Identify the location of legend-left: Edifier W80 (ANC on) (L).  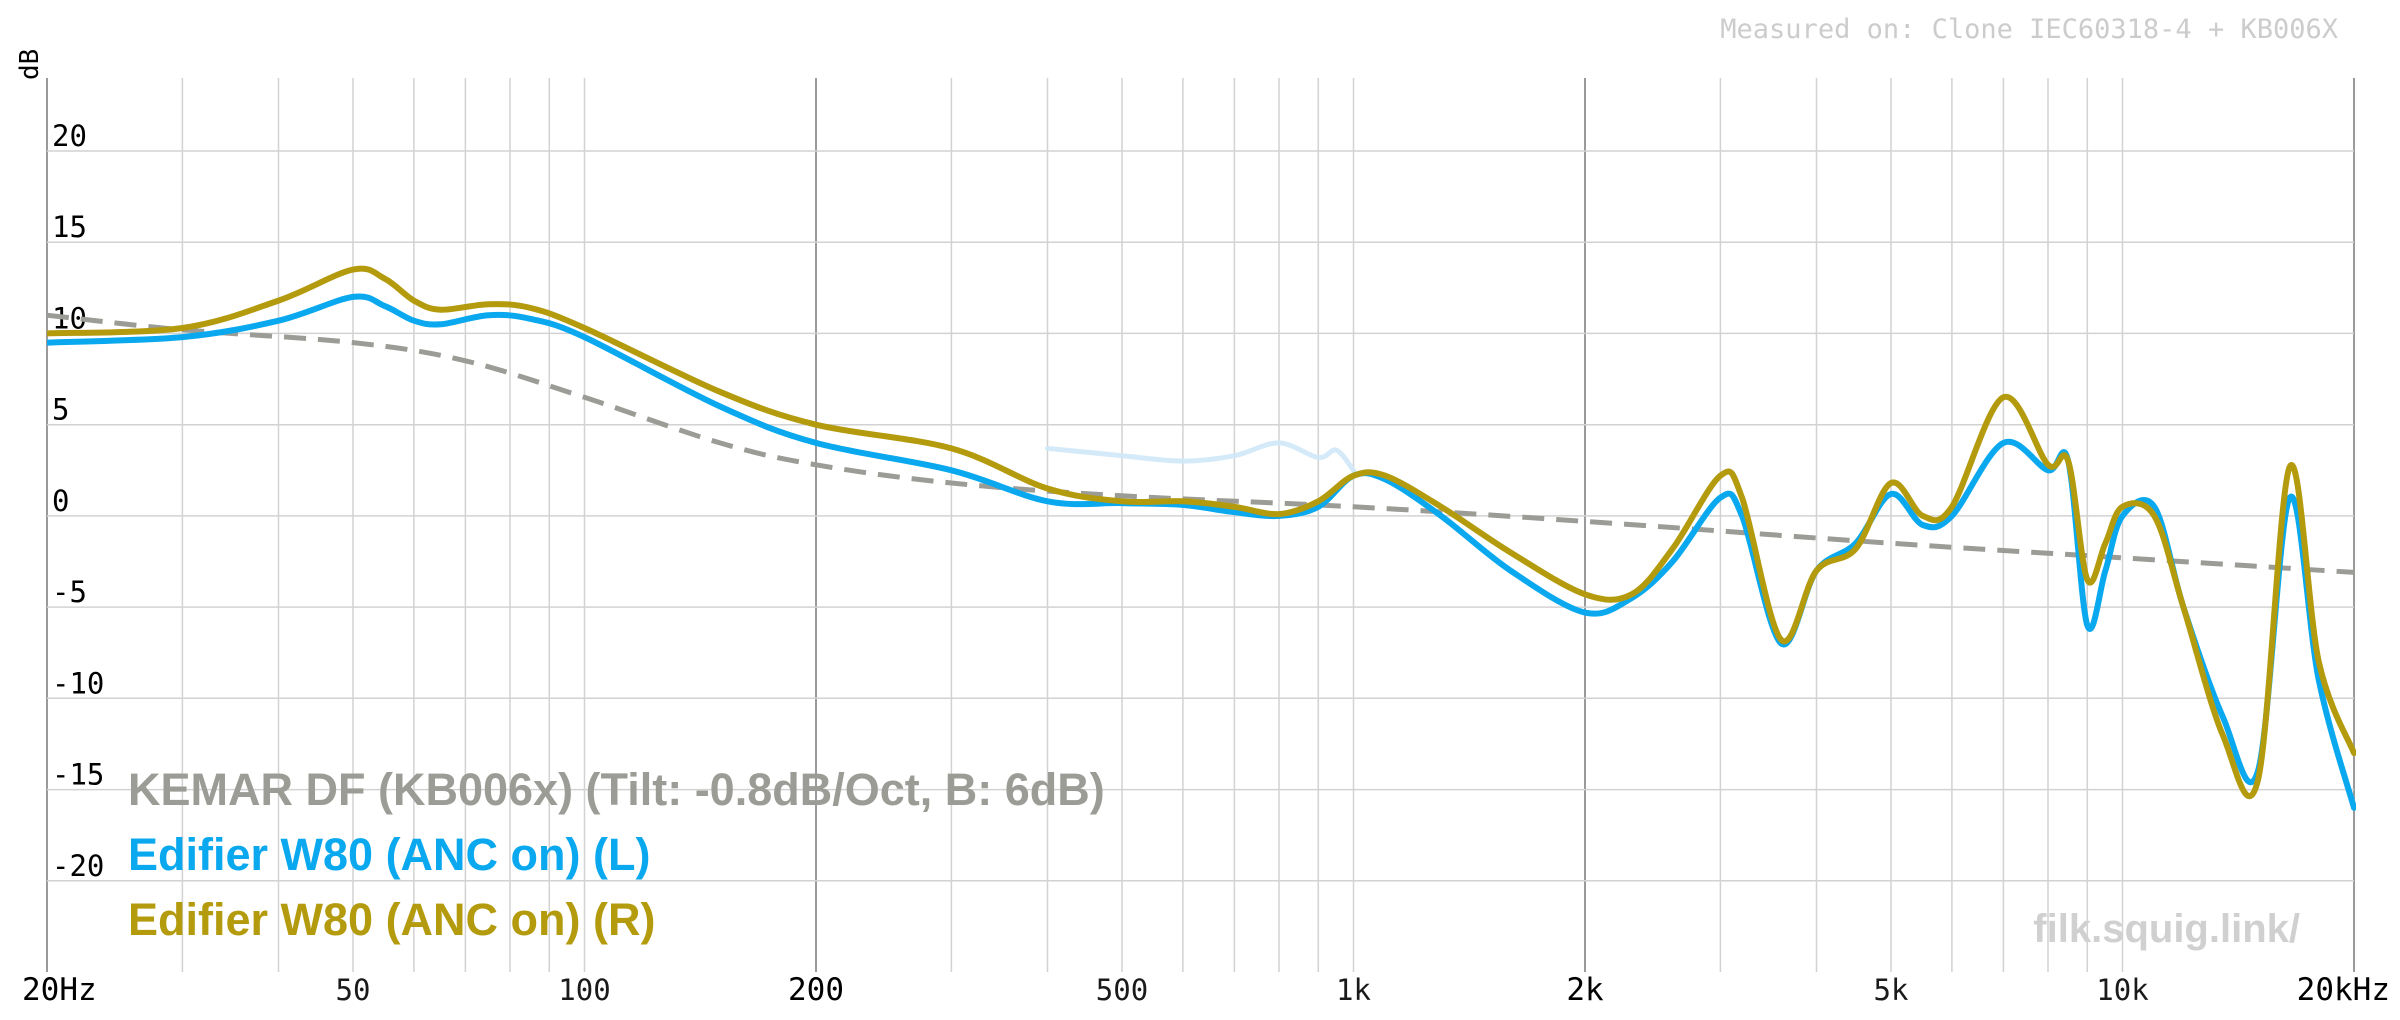
(389, 854).